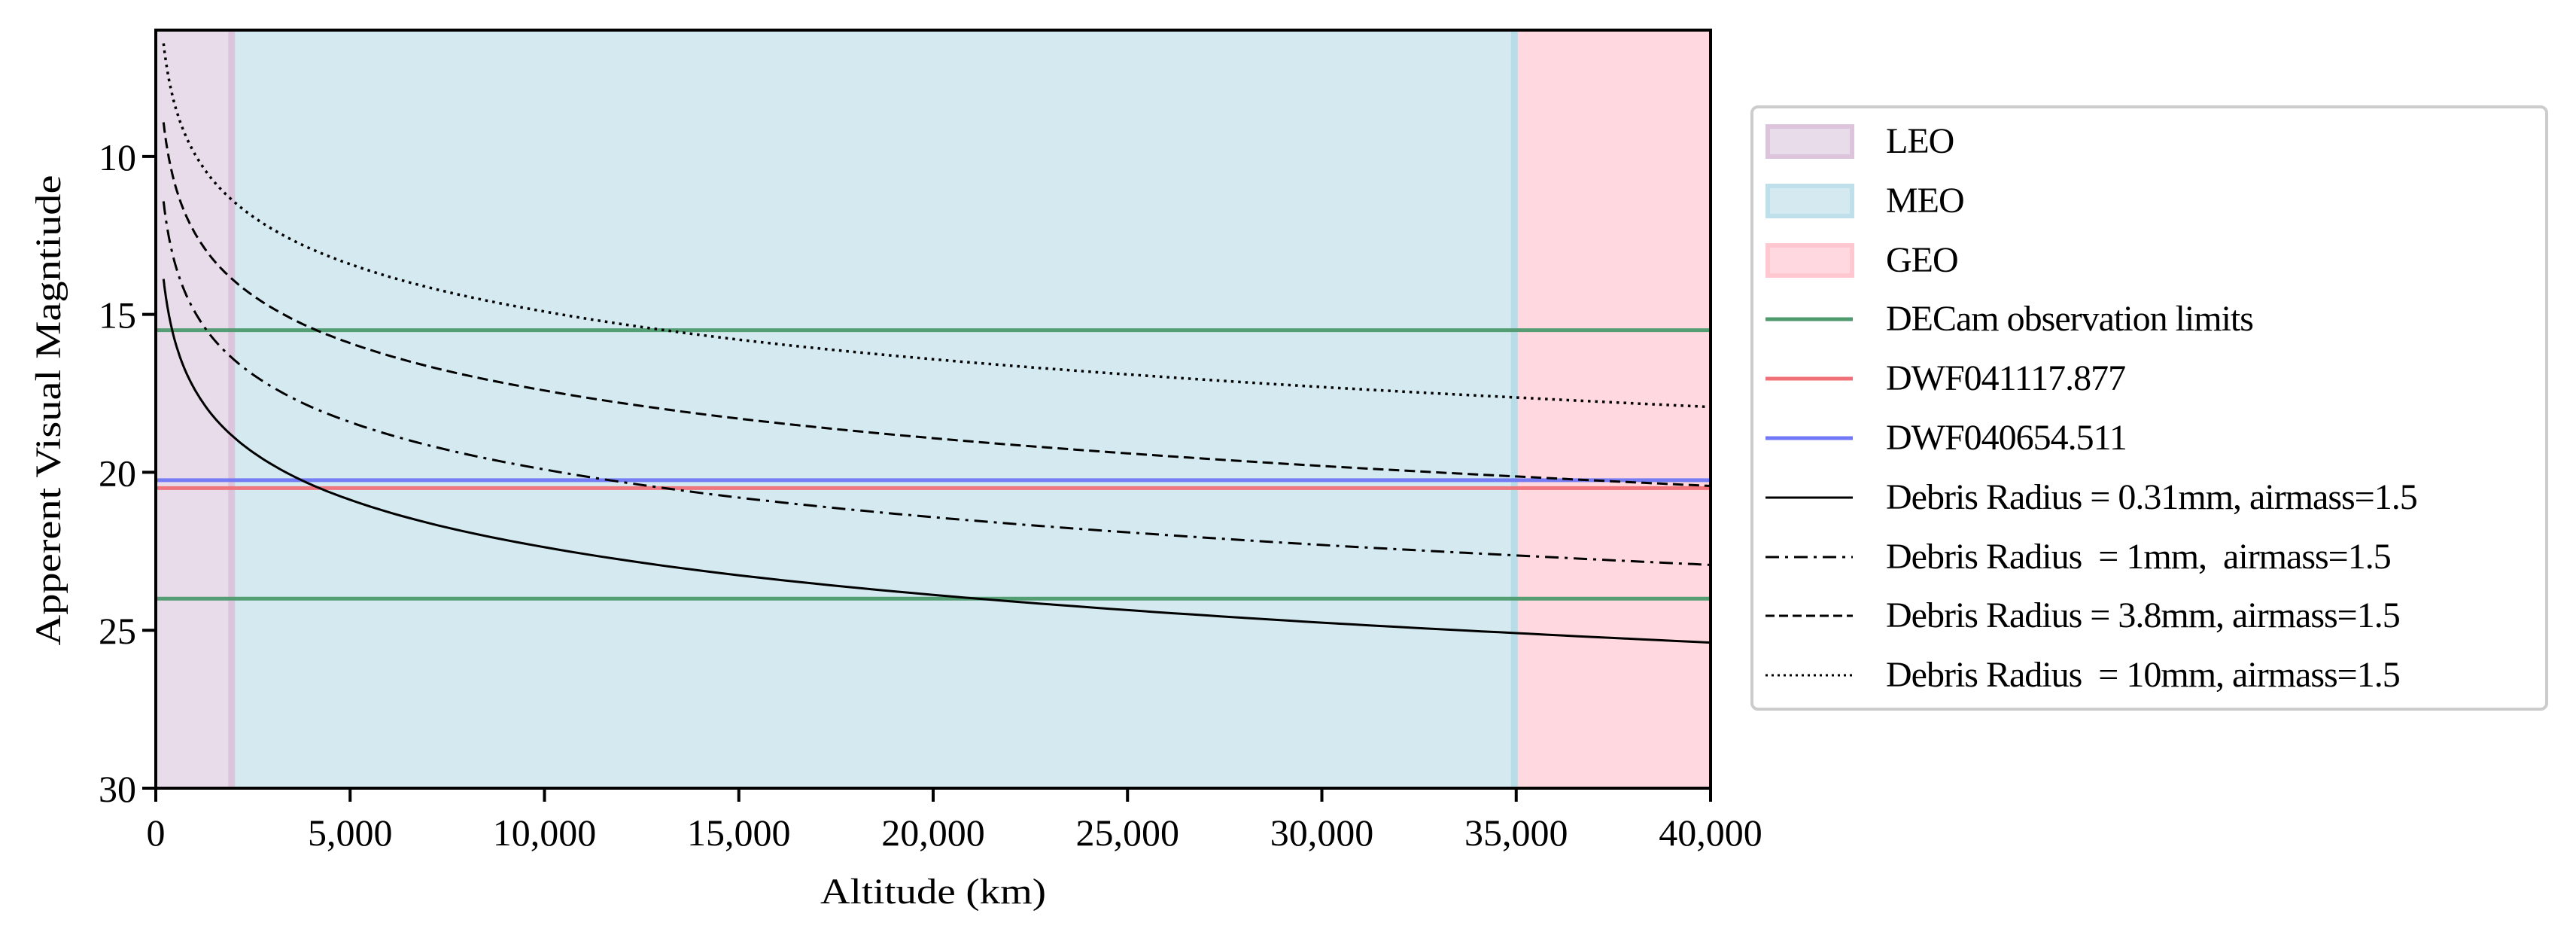 Image resolution: width=2576 pixels, height=941 pixels. What do you see at coordinates (2143, 616) in the screenshot?
I see `legend-label: Debris Radius = 3.8mm, airmass=1.5` at bounding box center [2143, 616].